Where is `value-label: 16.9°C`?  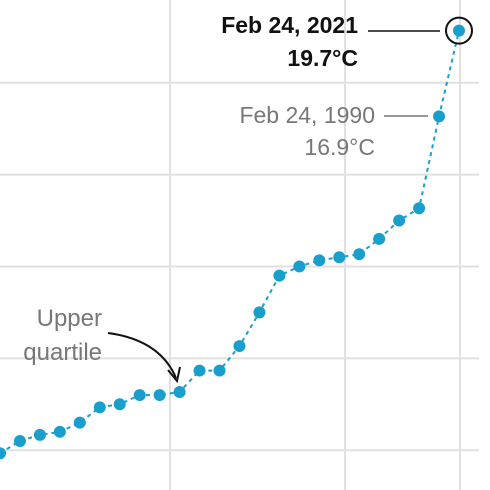
value-label: 16.9°C is located at coordinates (339, 147).